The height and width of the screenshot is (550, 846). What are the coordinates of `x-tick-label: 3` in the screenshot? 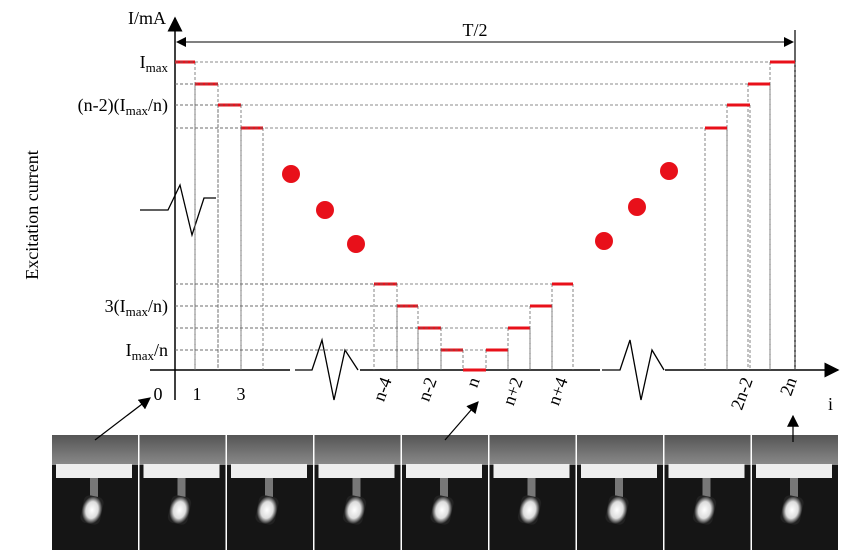 It's located at (241, 394).